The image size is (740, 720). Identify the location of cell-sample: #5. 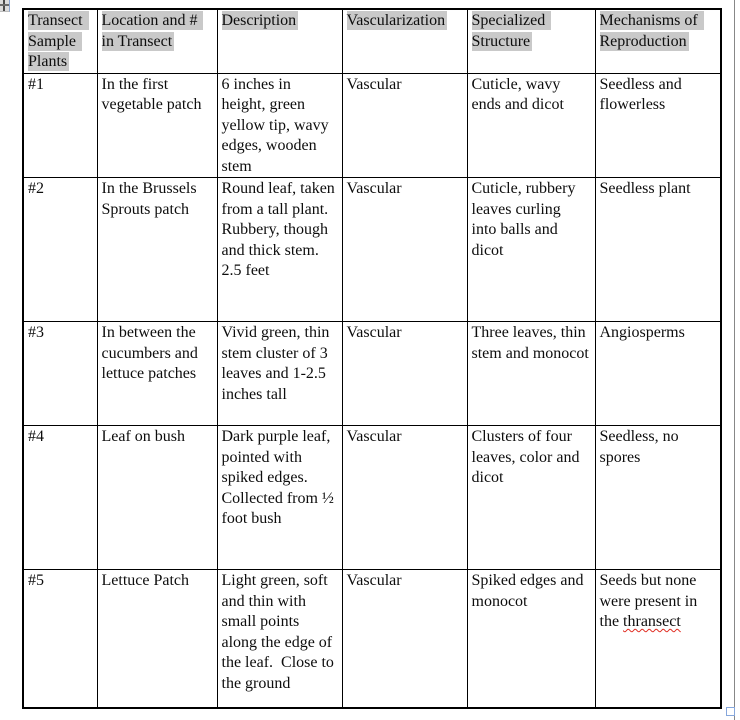
(60, 639).